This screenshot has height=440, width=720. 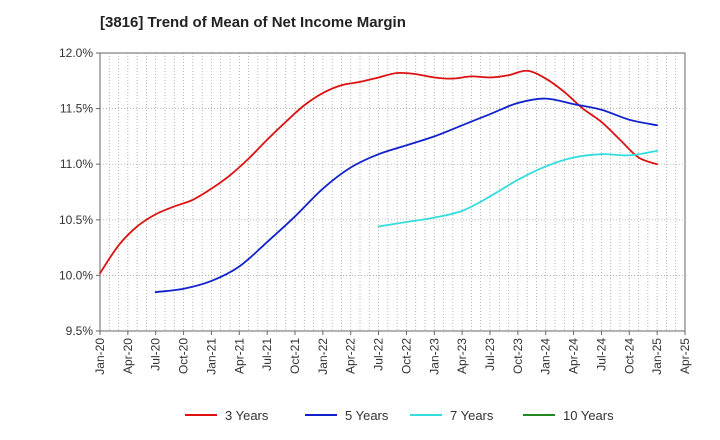 I want to click on x-tick-label: Jul-24, so click(x=601, y=354).